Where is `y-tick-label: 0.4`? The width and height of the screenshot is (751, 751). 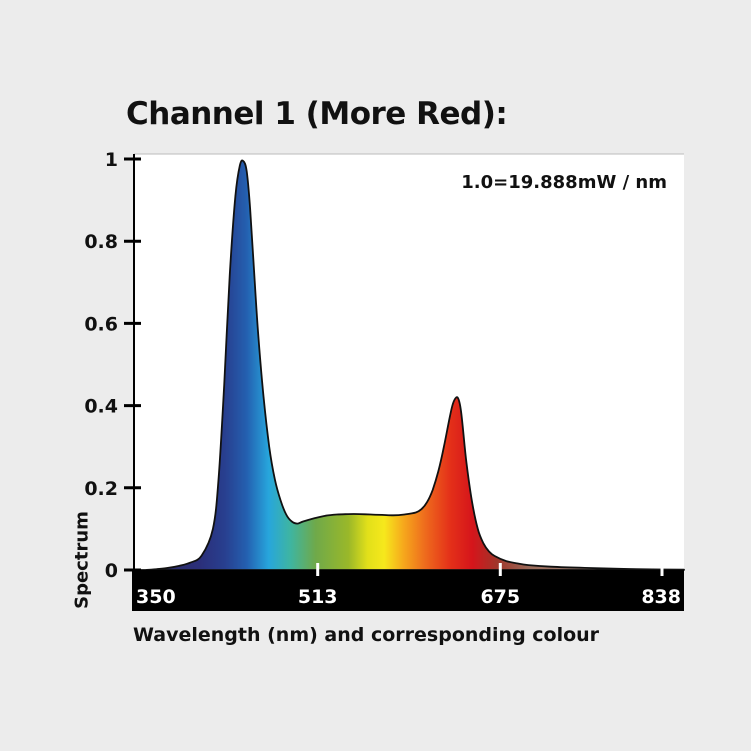
y-tick-label: 0.4 is located at coordinates (101, 407).